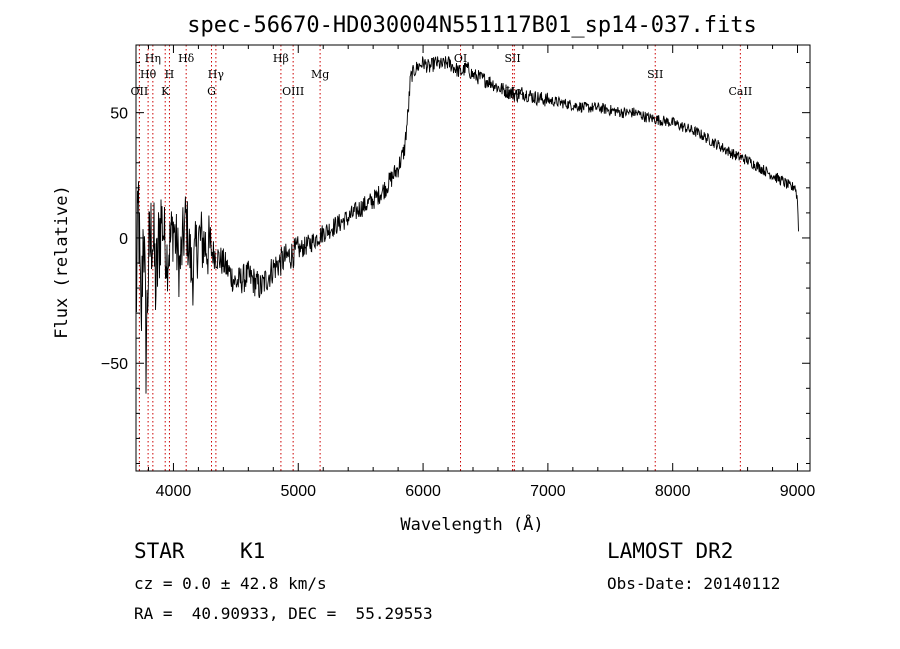 The image size is (900, 649). I want to click on line-marker-label-2: H, so click(170, 74).